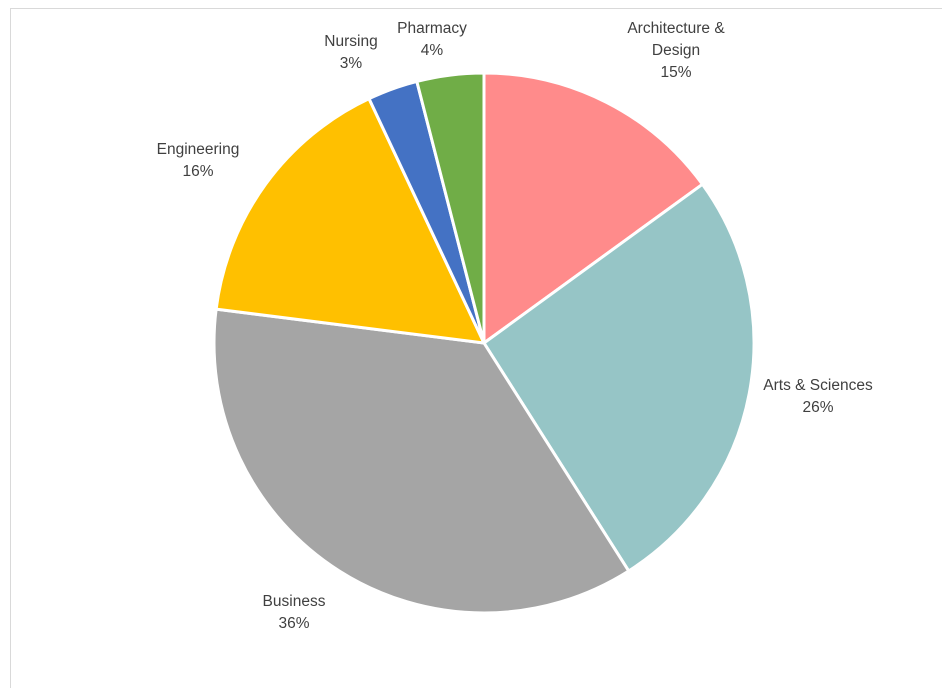 The width and height of the screenshot is (942, 688). I want to click on data-label-value: 26%, so click(817, 407).